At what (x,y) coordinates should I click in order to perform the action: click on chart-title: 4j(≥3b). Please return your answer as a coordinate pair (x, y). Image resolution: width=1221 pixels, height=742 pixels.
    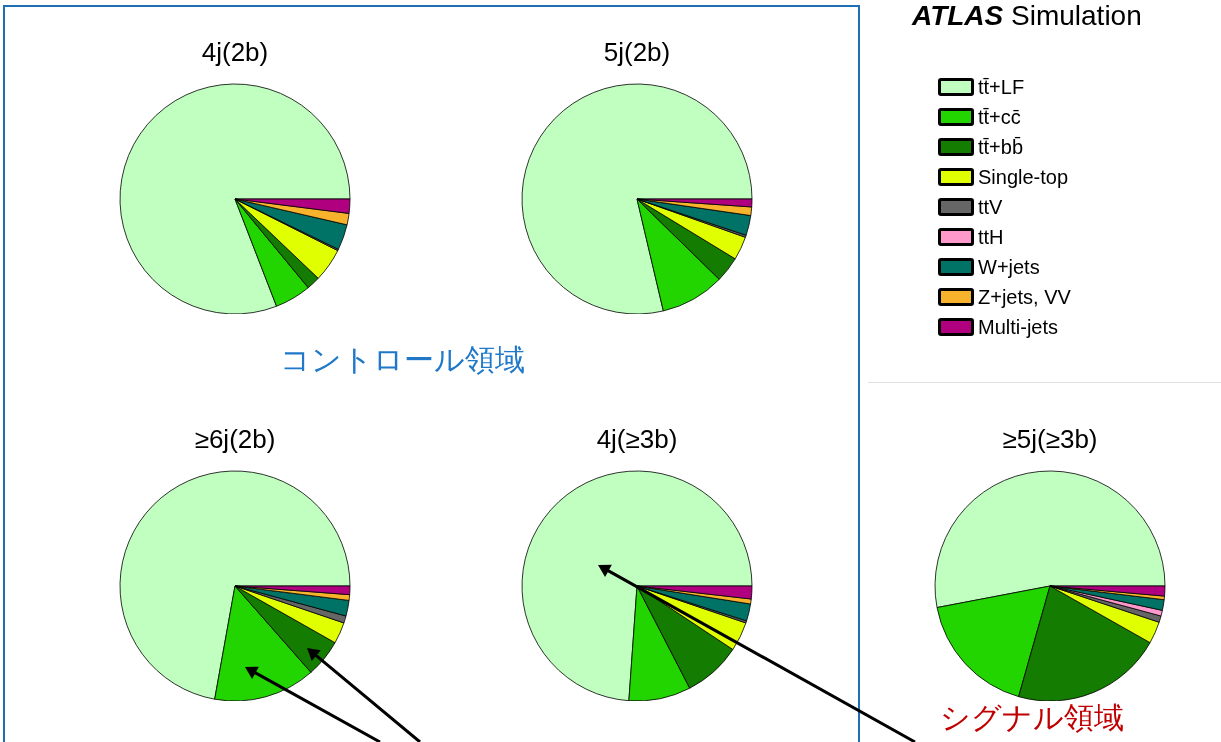
    Looking at the image, I should click on (637, 439).